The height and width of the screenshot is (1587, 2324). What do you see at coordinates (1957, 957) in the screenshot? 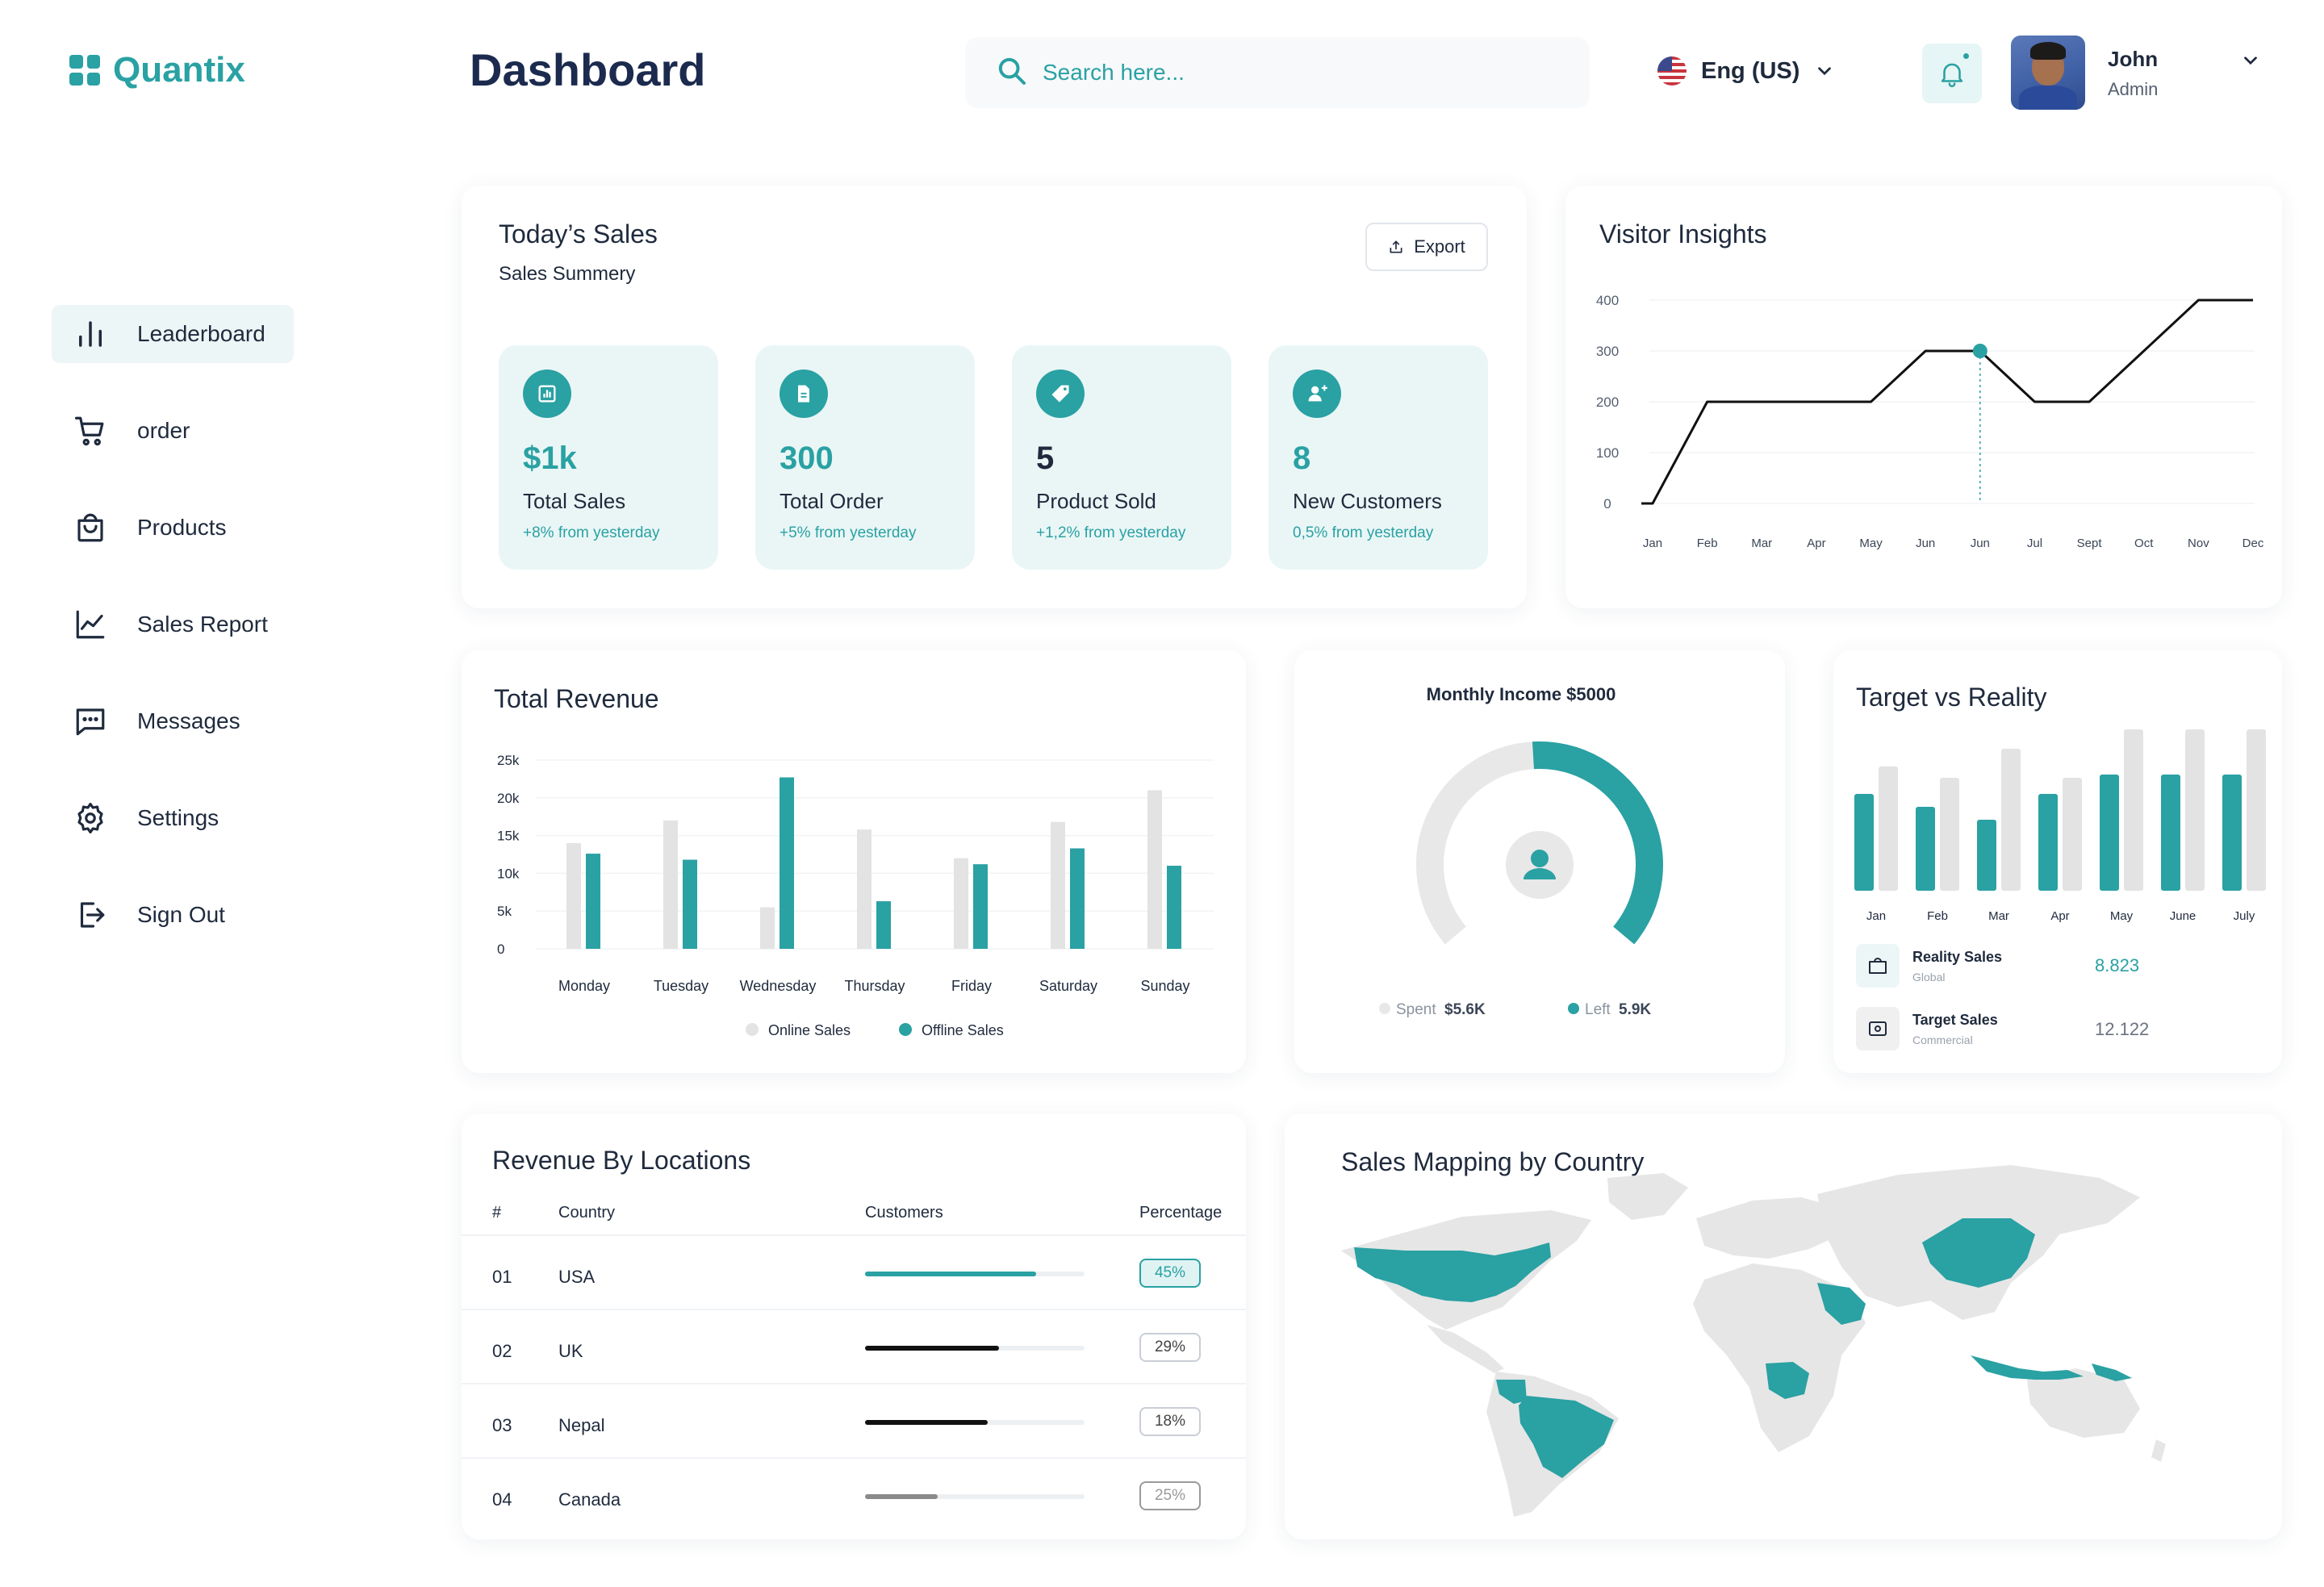
I see `row-label: Reality Sales` at bounding box center [1957, 957].